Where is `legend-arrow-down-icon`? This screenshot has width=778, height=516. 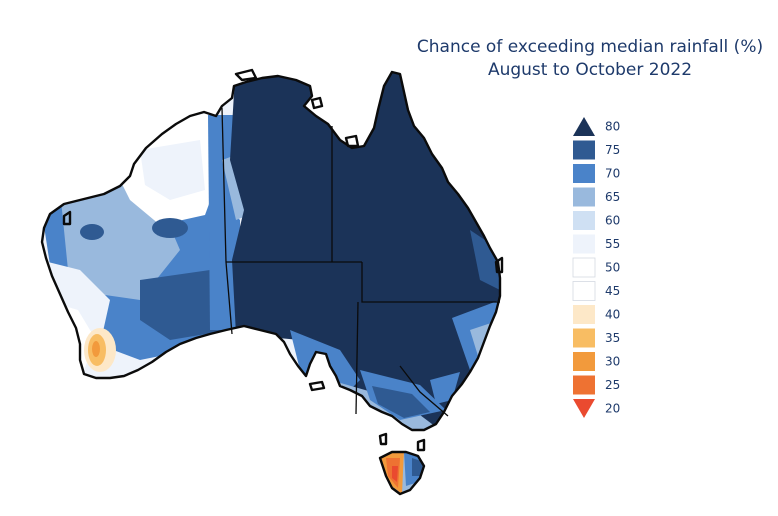 legend-arrow-down-icon is located at coordinates (584, 408).